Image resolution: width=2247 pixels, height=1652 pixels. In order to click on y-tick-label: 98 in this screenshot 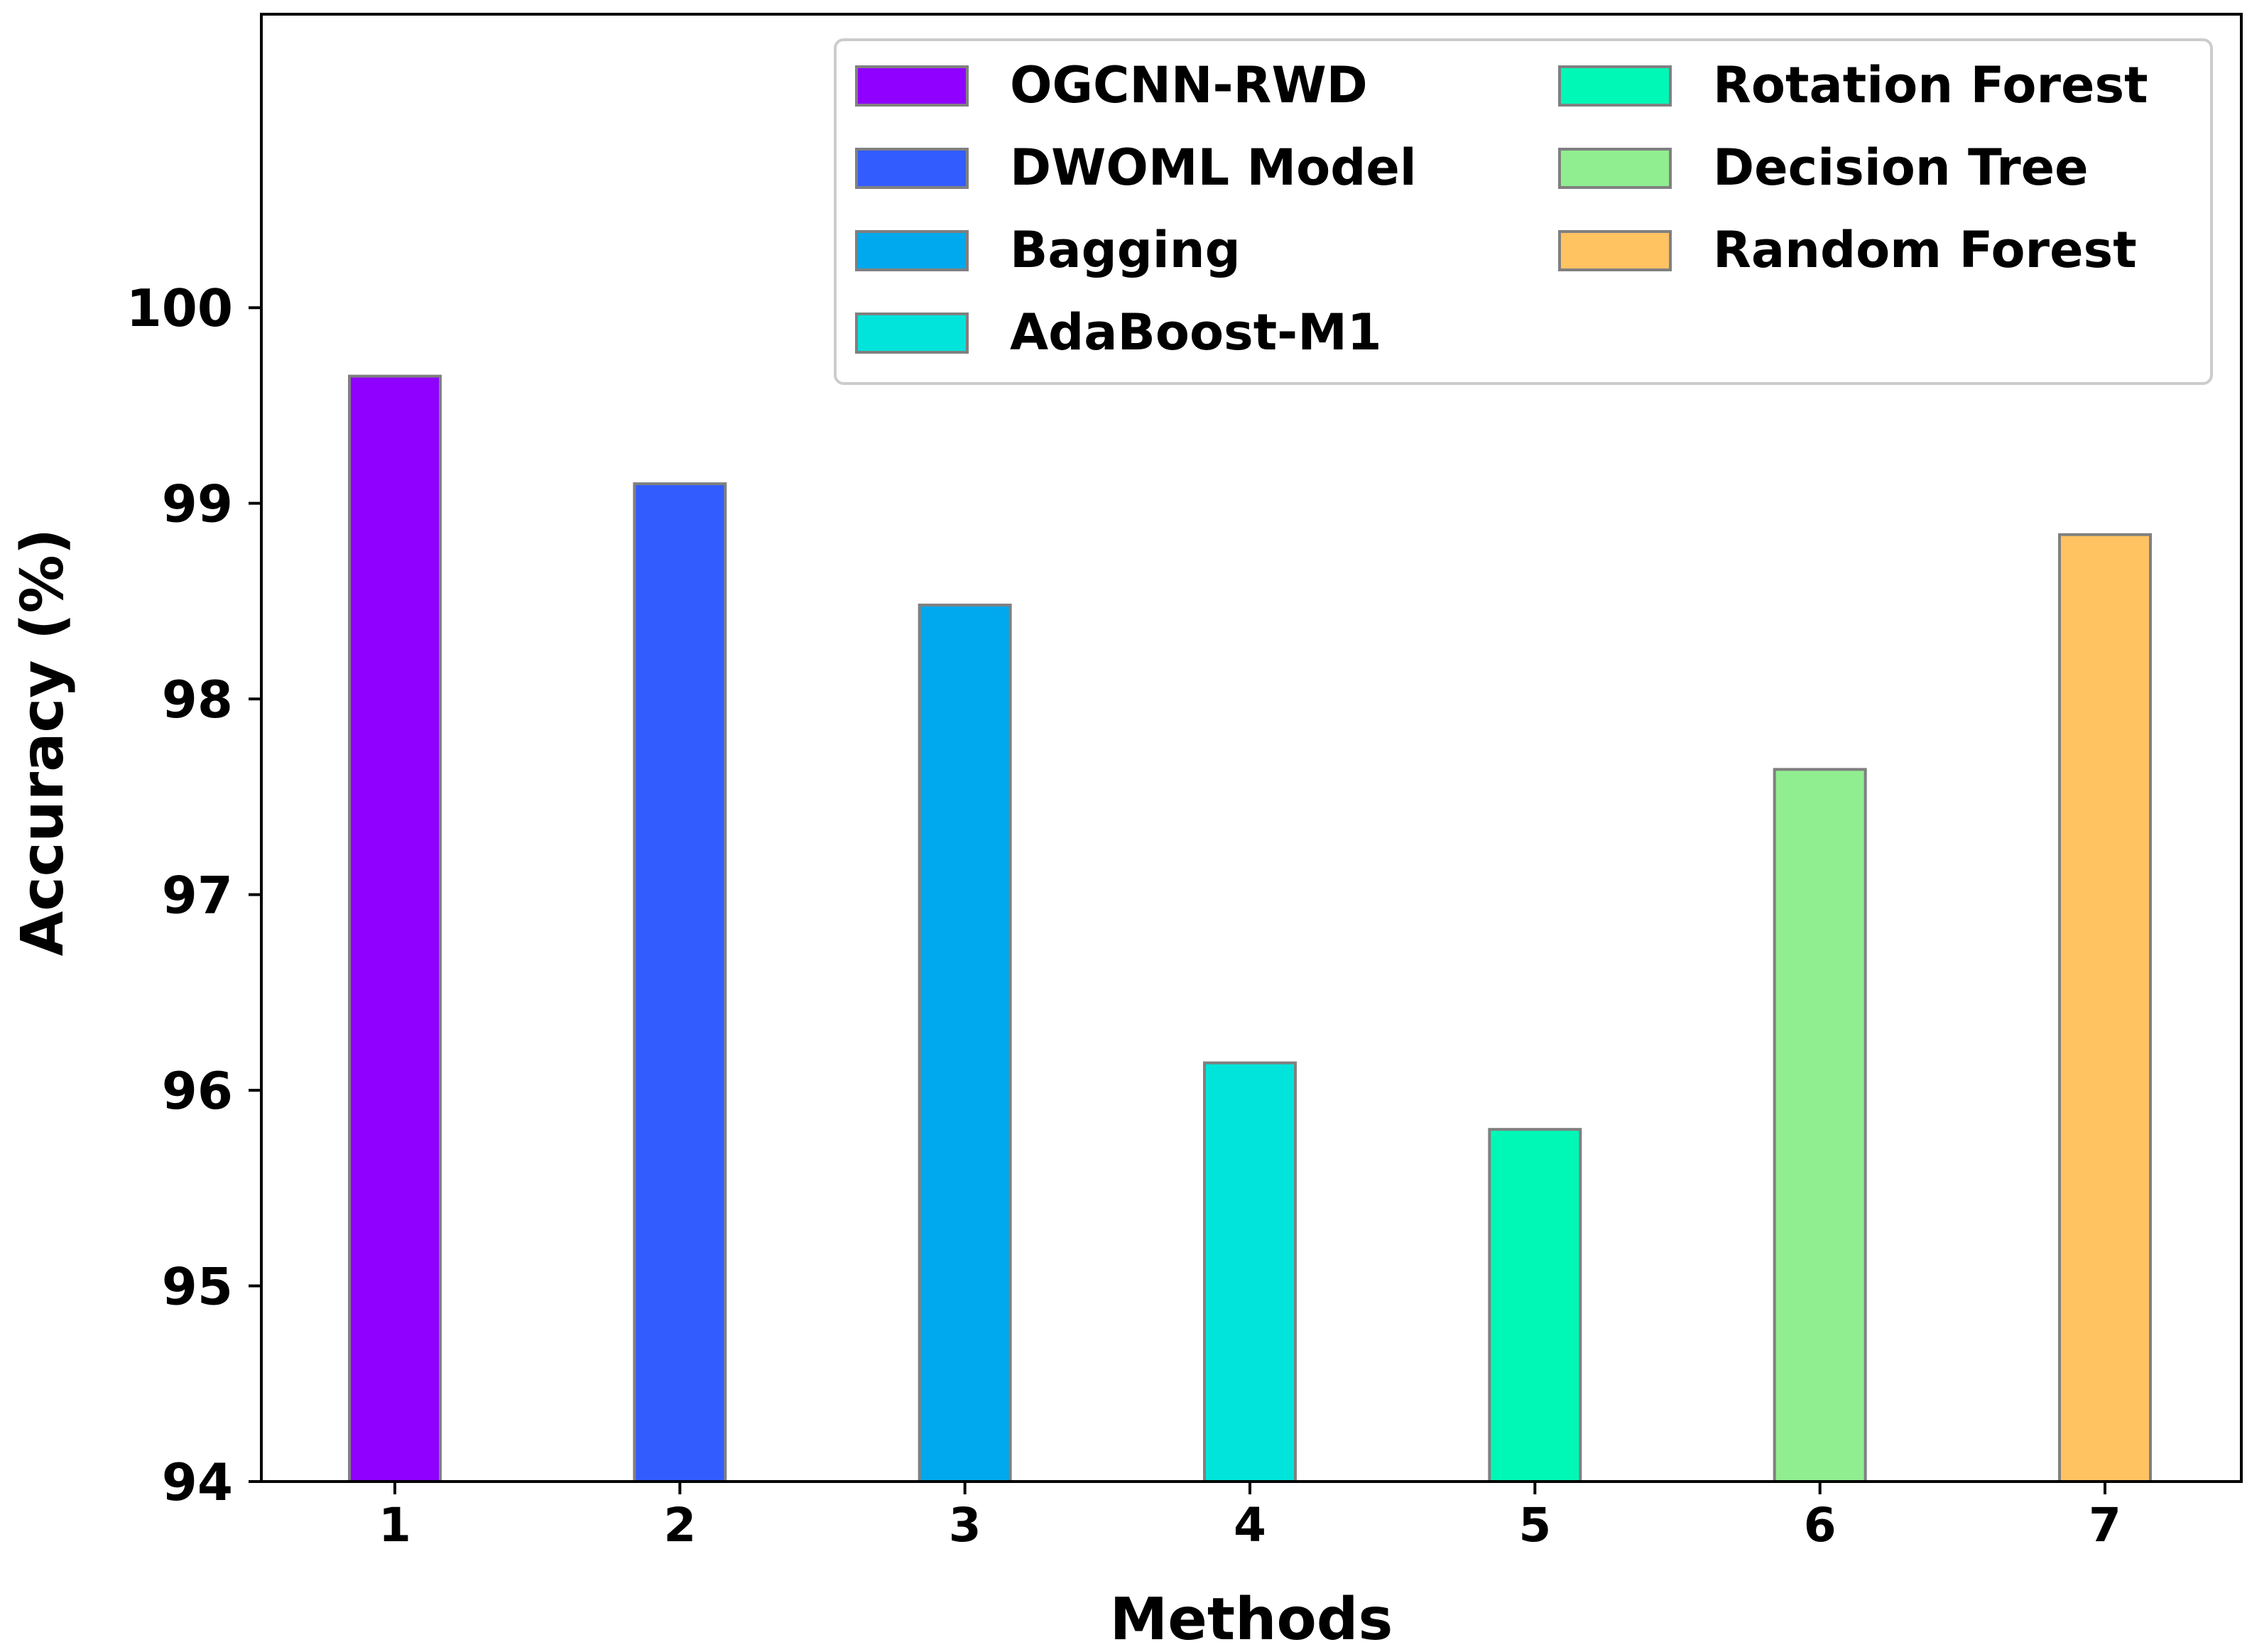, I will do `click(197, 699)`.